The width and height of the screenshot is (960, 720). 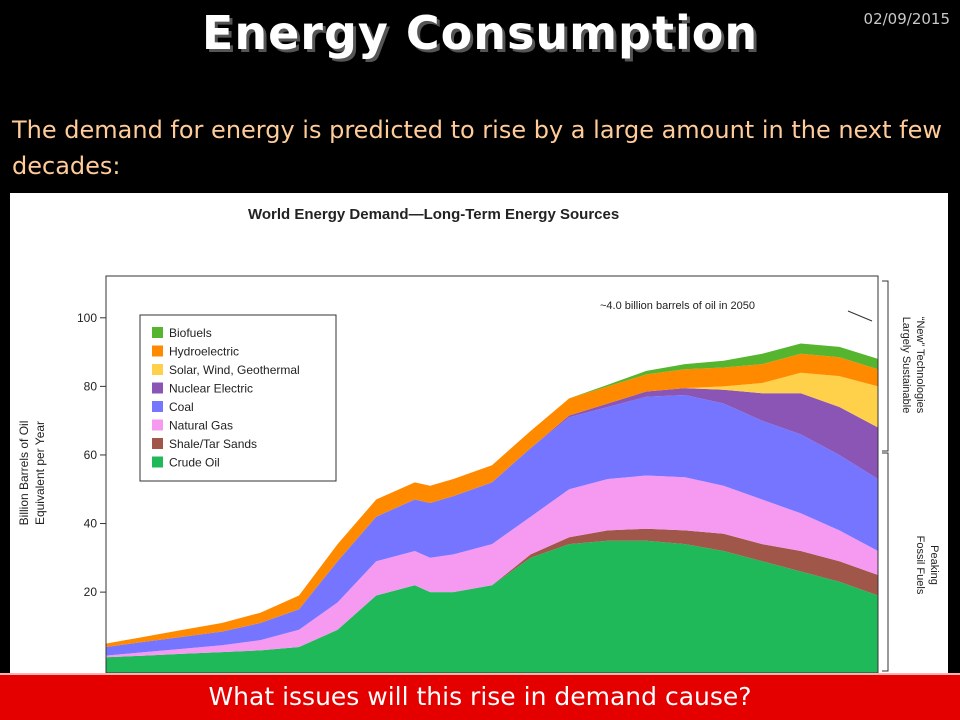 I want to click on y-tick-label: 100, so click(x=87, y=318).